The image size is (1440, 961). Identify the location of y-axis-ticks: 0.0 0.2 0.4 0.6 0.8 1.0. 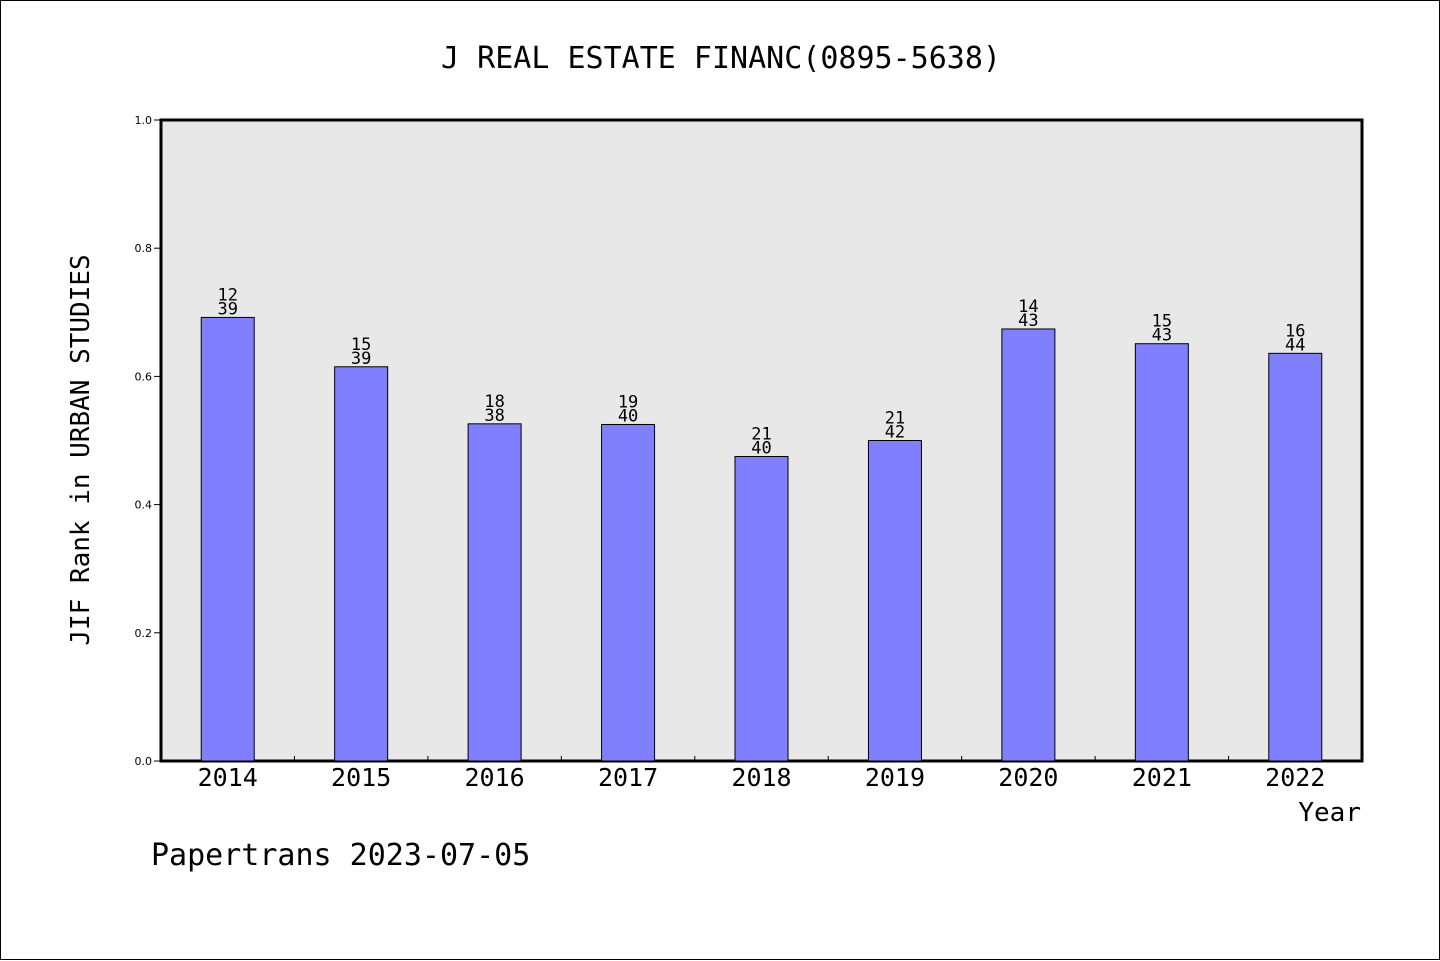
(148, 441).